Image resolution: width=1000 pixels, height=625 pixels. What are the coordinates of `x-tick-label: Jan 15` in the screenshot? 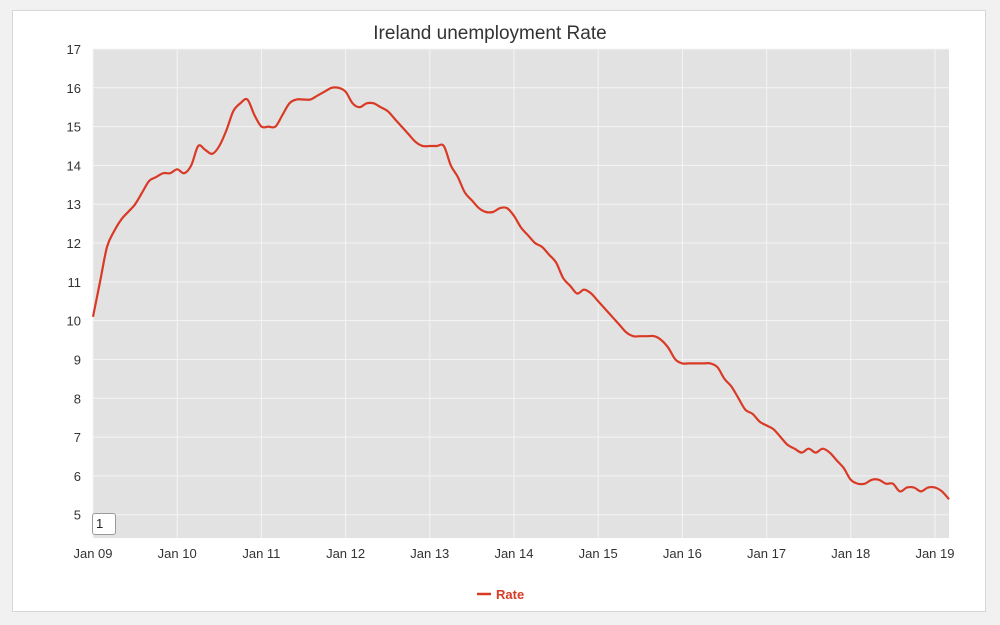 It's located at (598, 553).